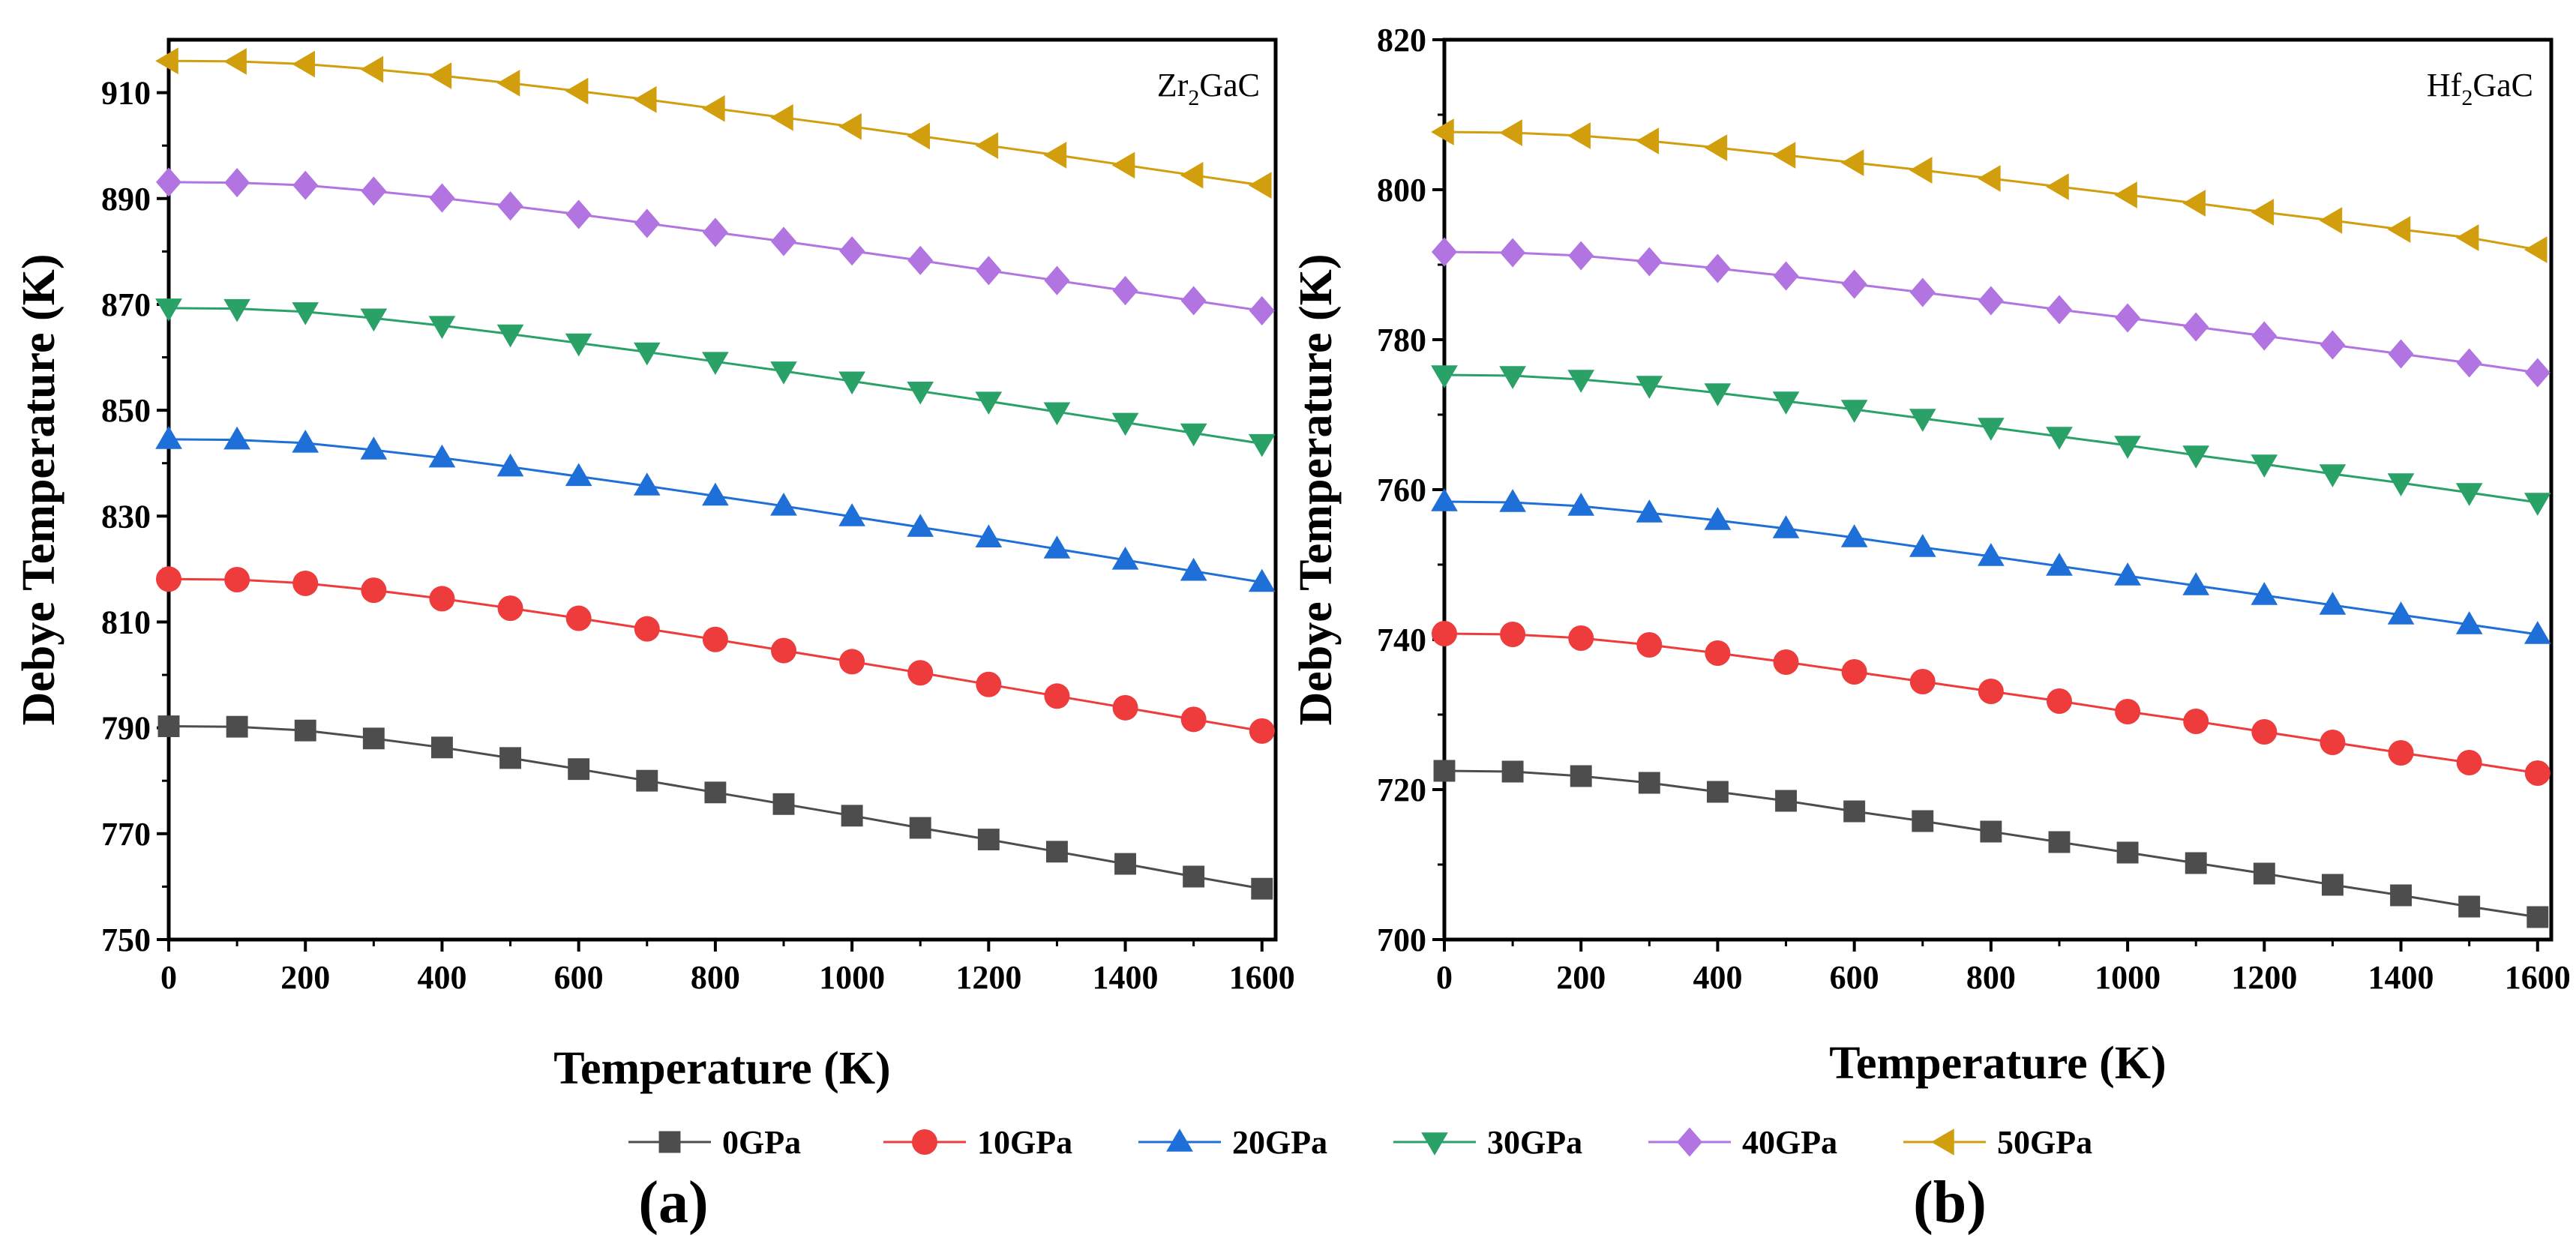 The width and height of the screenshot is (2576, 1244). What do you see at coordinates (1991, 977) in the screenshot?
I see `panel-b-x-tick-label: 800` at bounding box center [1991, 977].